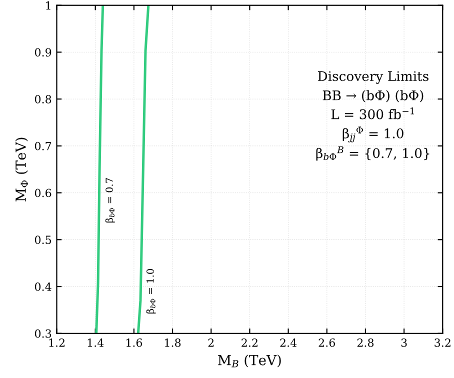  I want to click on text: β$_{bΦ}$ = 0.7, so click(110, 200).